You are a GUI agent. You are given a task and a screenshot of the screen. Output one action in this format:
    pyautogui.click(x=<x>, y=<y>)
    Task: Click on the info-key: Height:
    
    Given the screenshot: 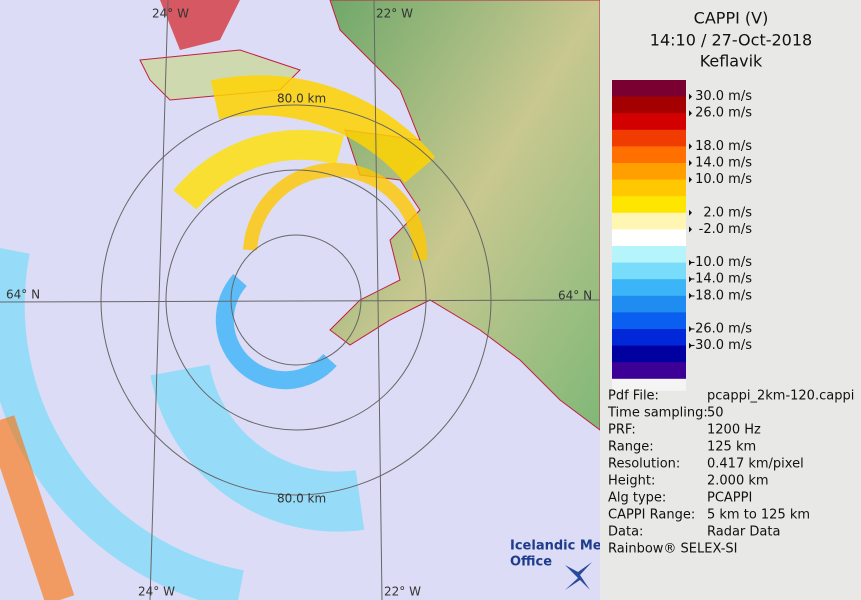 What is the action you would take?
    pyautogui.click(x=631, y=481)
    